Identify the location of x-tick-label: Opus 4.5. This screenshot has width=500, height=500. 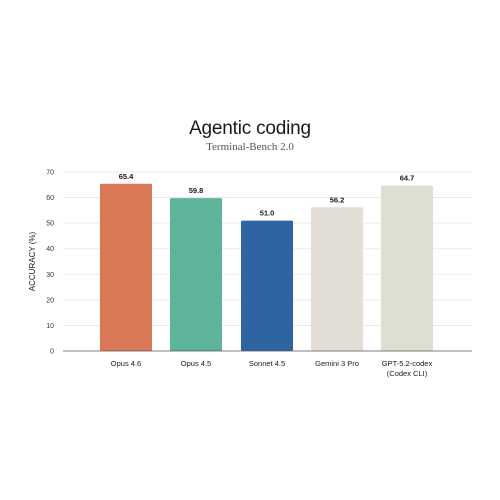
(196, 363).